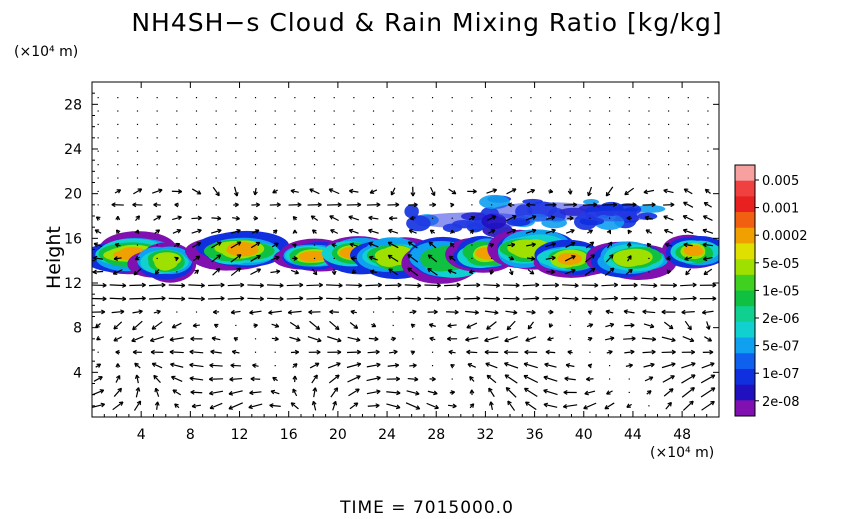 Image resolution: width=854 pixels, height=519 pixels. What do you see at coordinates (629, 258) in the screenshot?
I see `cloud-contour` at bounding box center [629, 258].